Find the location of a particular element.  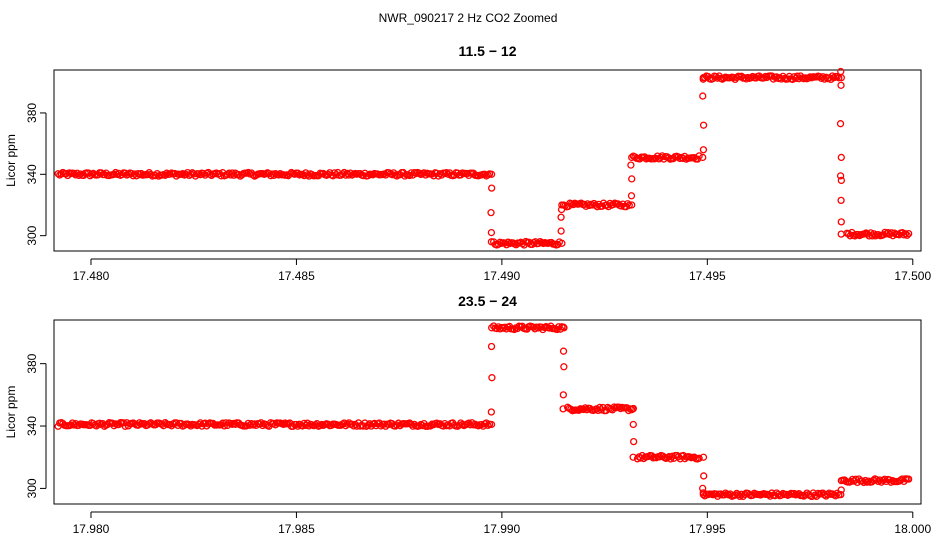

panel-title: 11.5 − 12 is located at coordinates (487, 51).